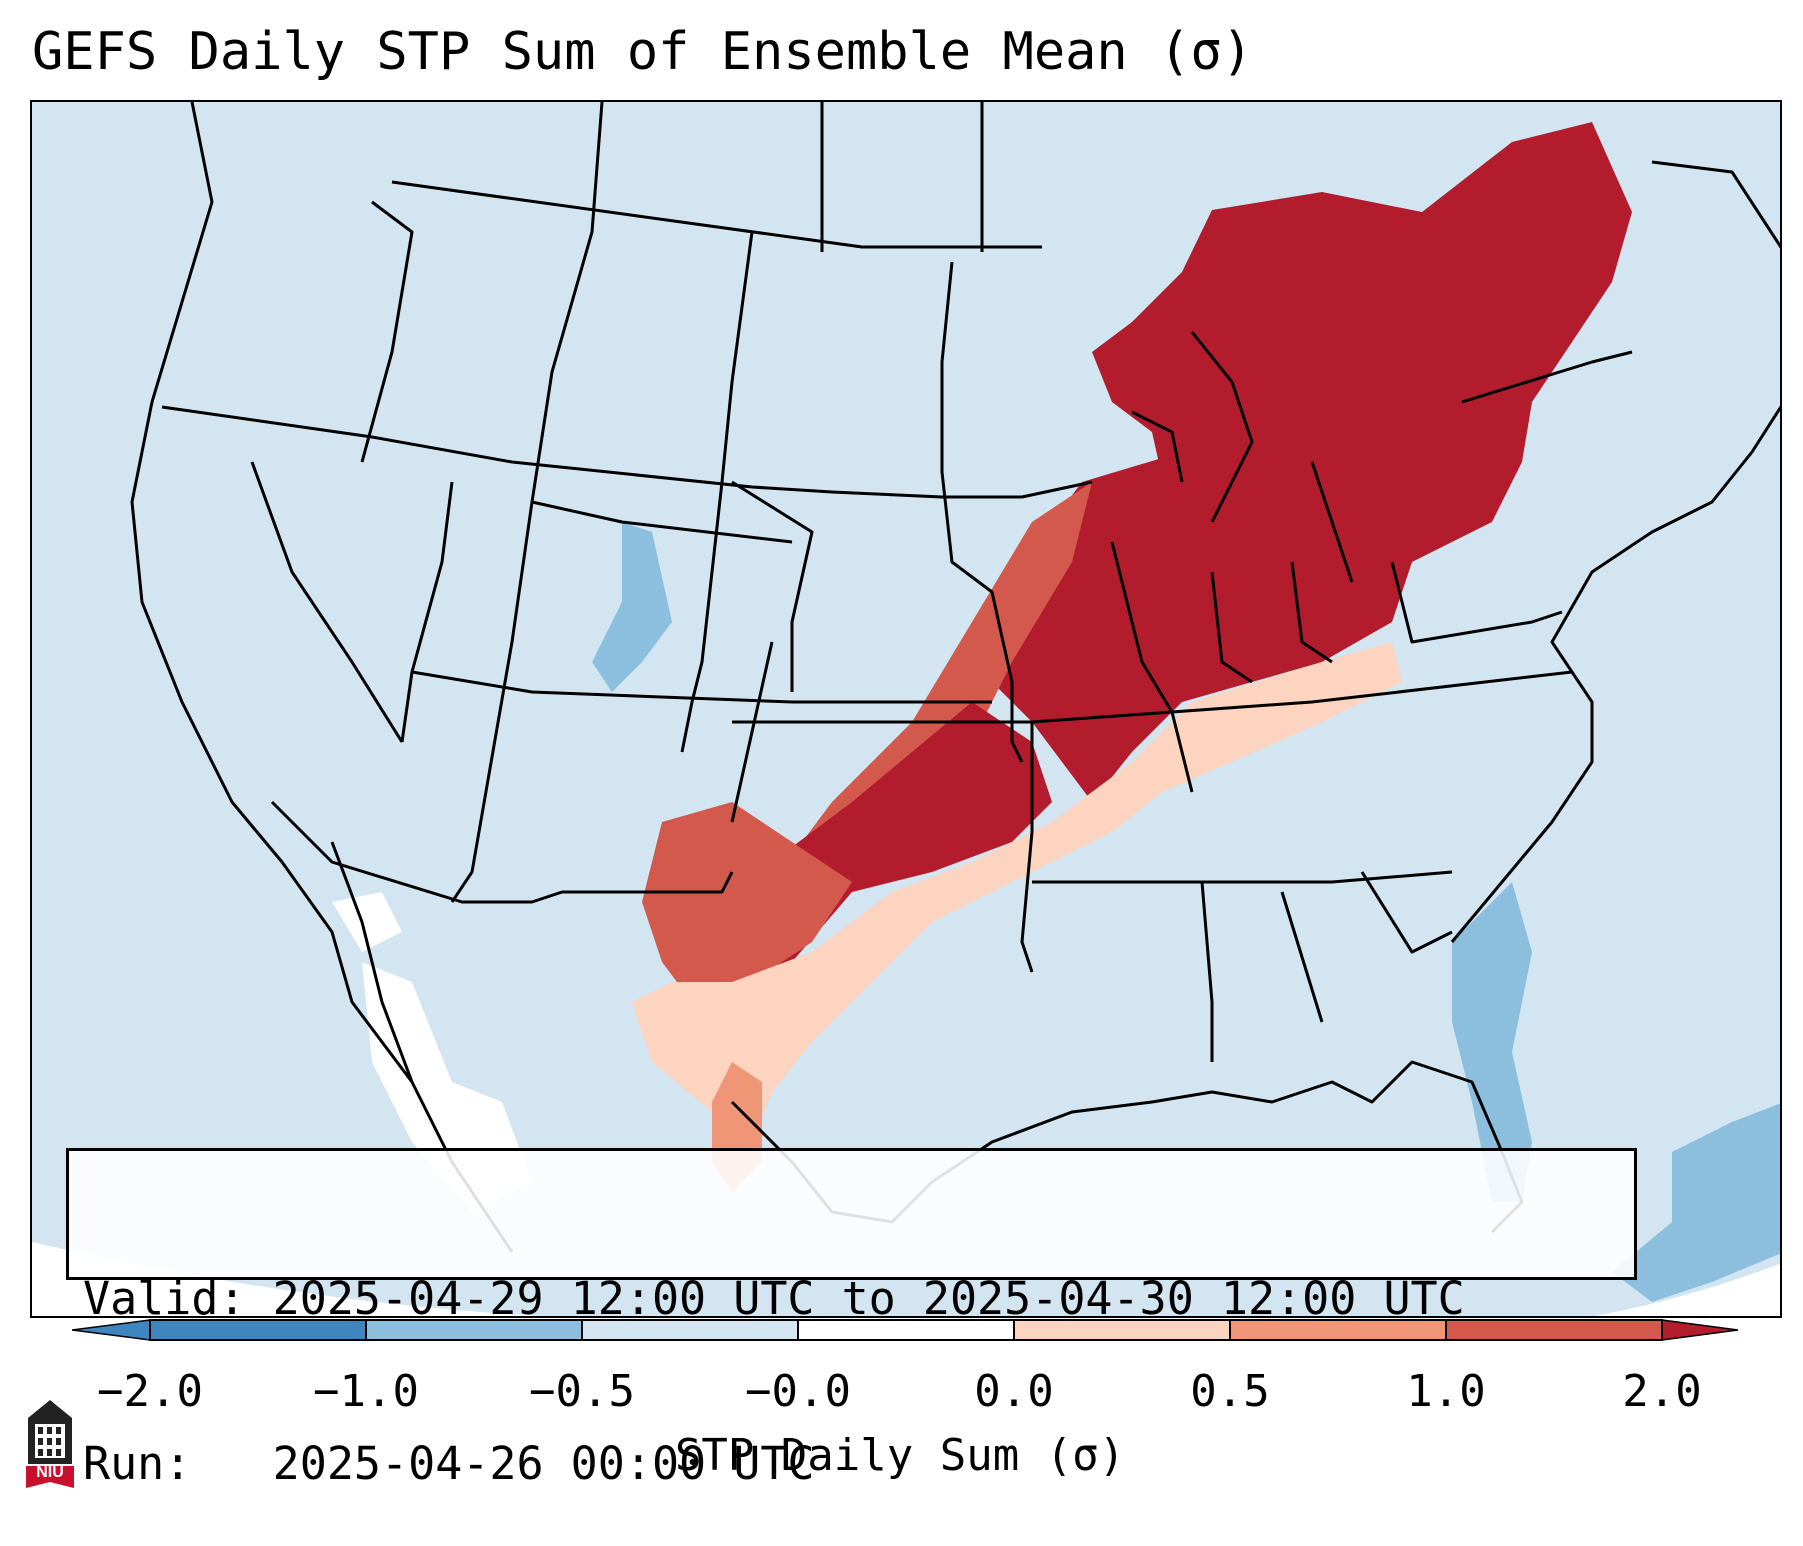  Describe the element at coordinates (1492, 1042) in the screenshot. I see `stp-region-southeast-negative` at that location.